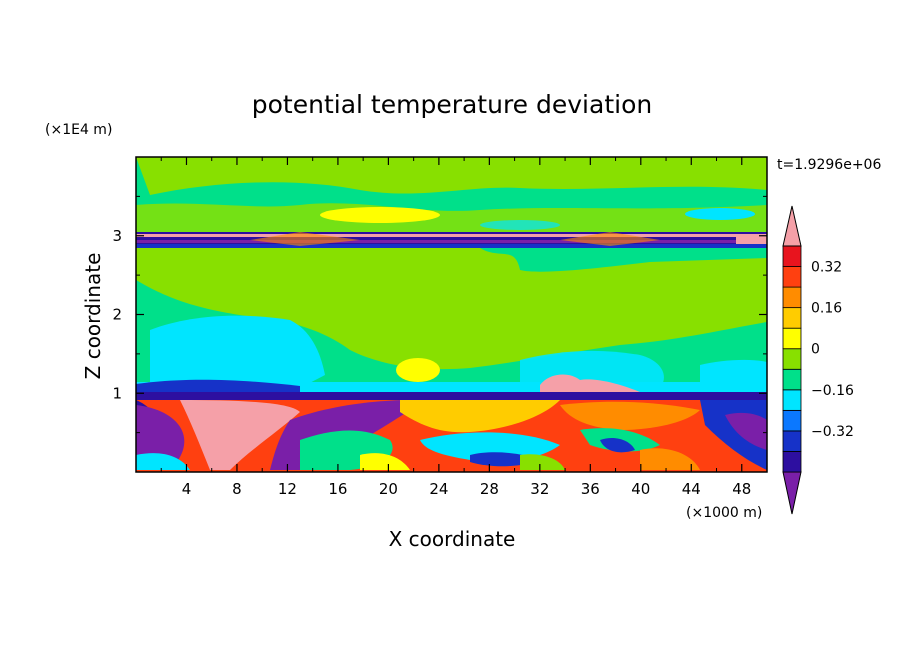 This screenshot has width=904, height=654. Describe the element at coordinates (826, 268) in the screenshot. I see `colorbar-label: 0.32` at that location.